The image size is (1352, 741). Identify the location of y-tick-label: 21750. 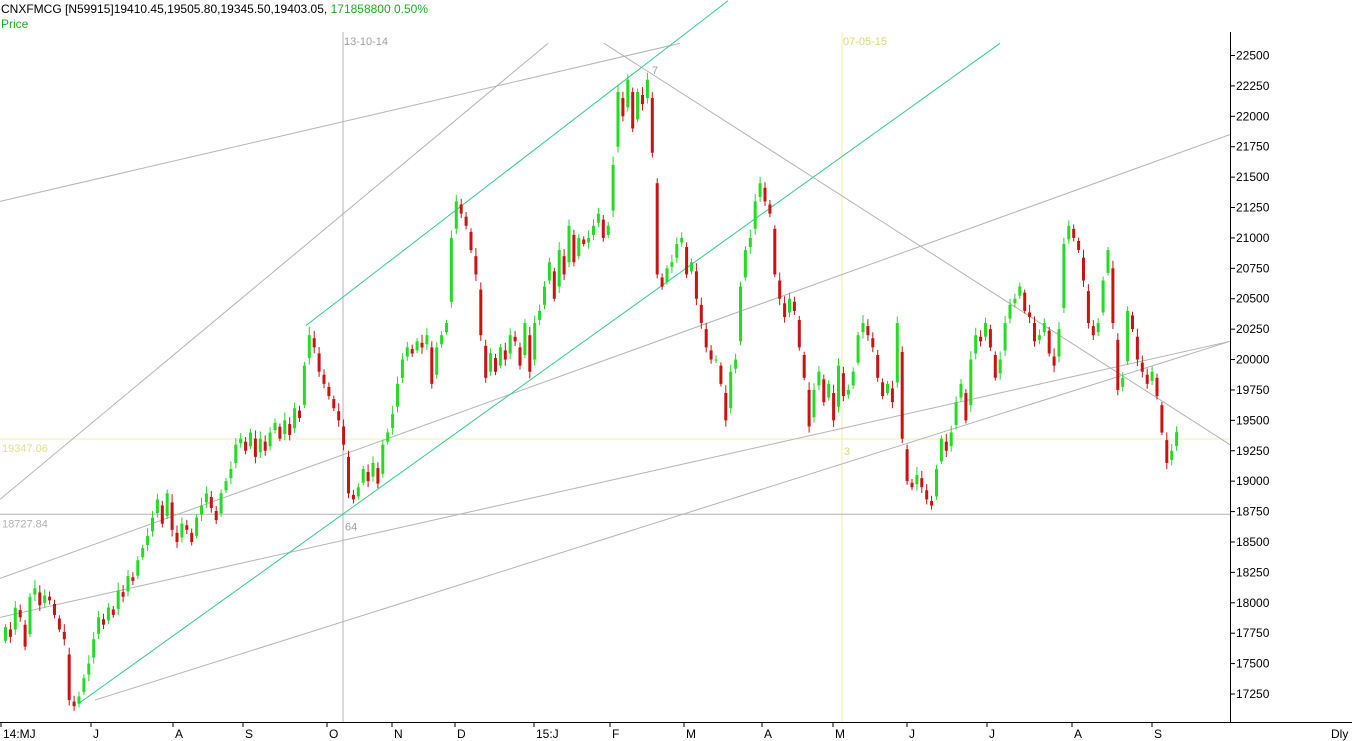
(1253, 147).